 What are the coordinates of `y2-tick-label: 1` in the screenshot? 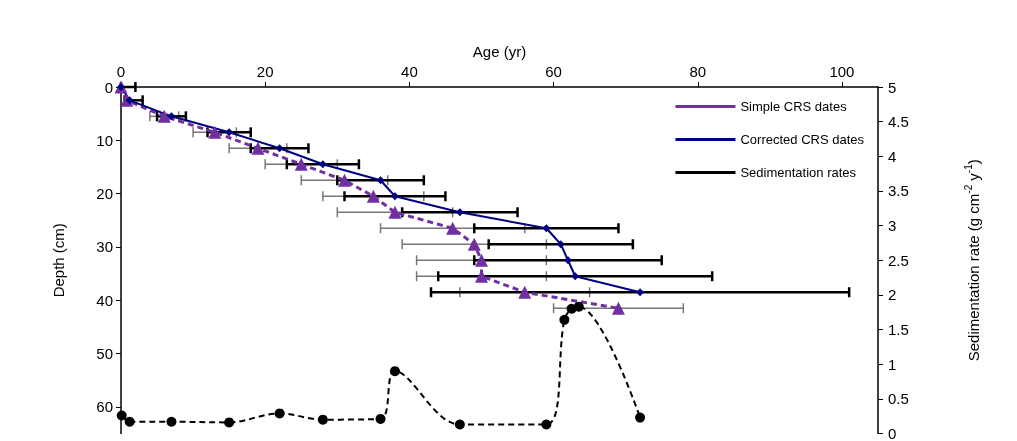 It's located at (892, 364).